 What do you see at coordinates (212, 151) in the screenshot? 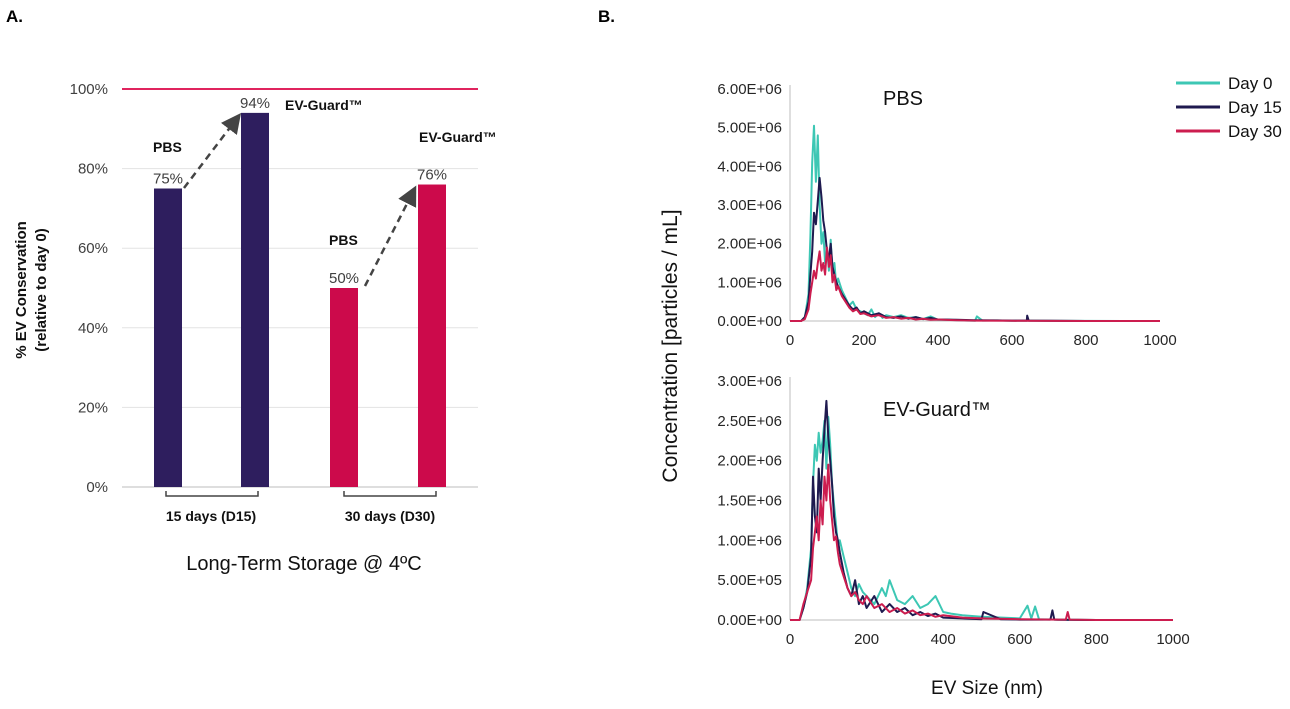
I see `increase-arrow-d15` at bounding box center [212, 151].